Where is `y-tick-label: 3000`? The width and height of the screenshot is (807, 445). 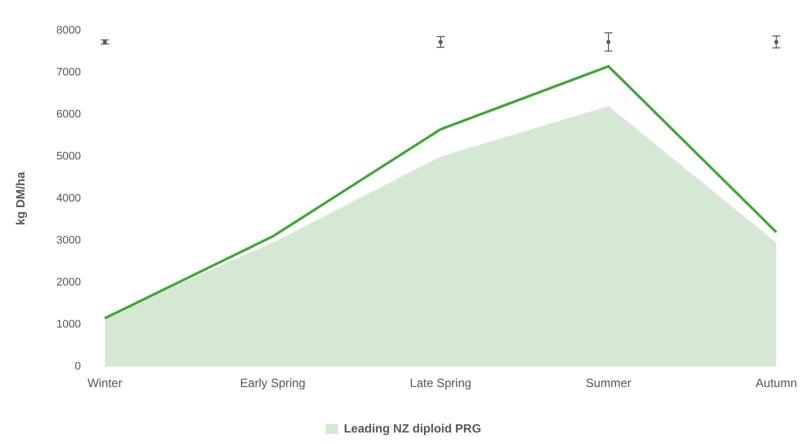 y-tick-label: 3000 is located at coordinates (68, 240).